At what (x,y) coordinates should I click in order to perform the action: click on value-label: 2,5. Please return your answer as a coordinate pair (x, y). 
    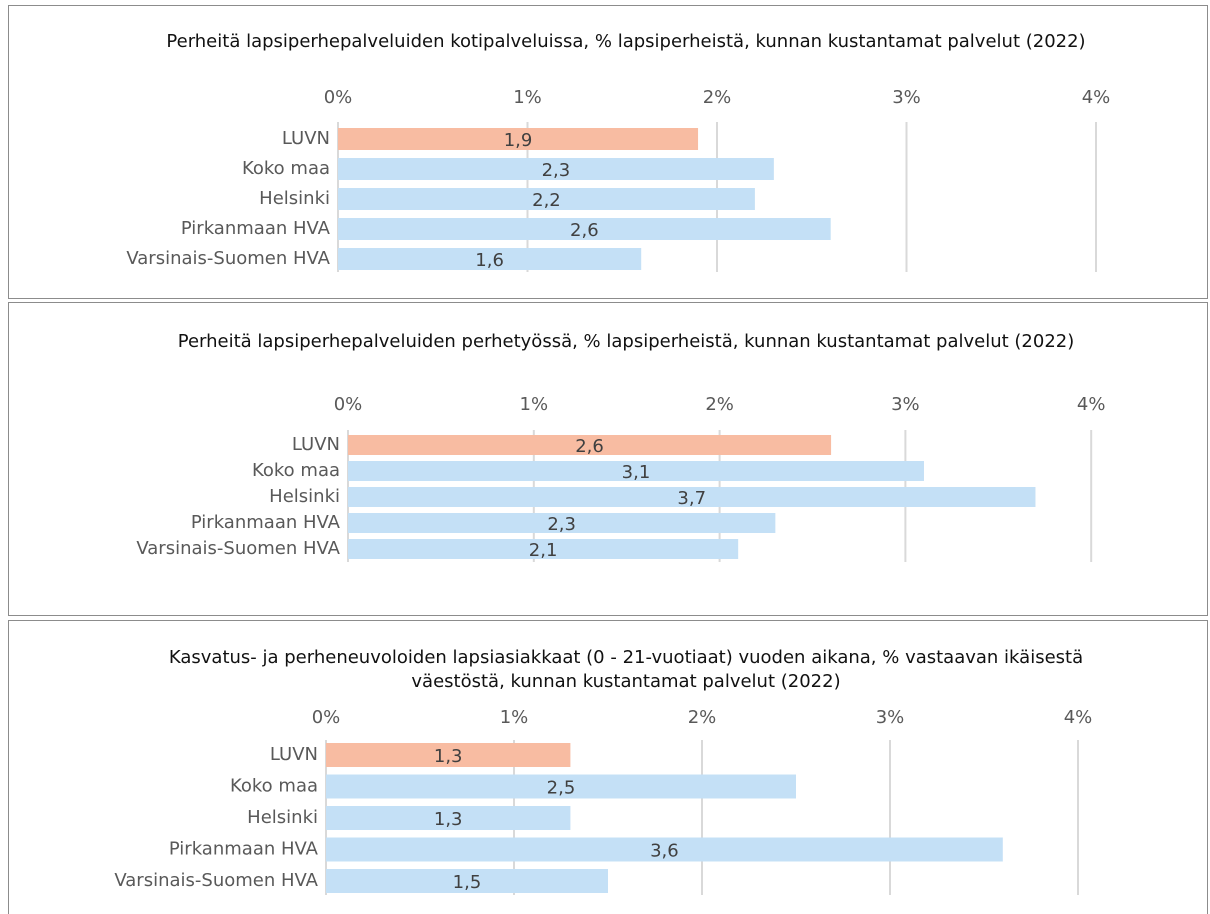
    Looking at the image, I should click on (561, 788).